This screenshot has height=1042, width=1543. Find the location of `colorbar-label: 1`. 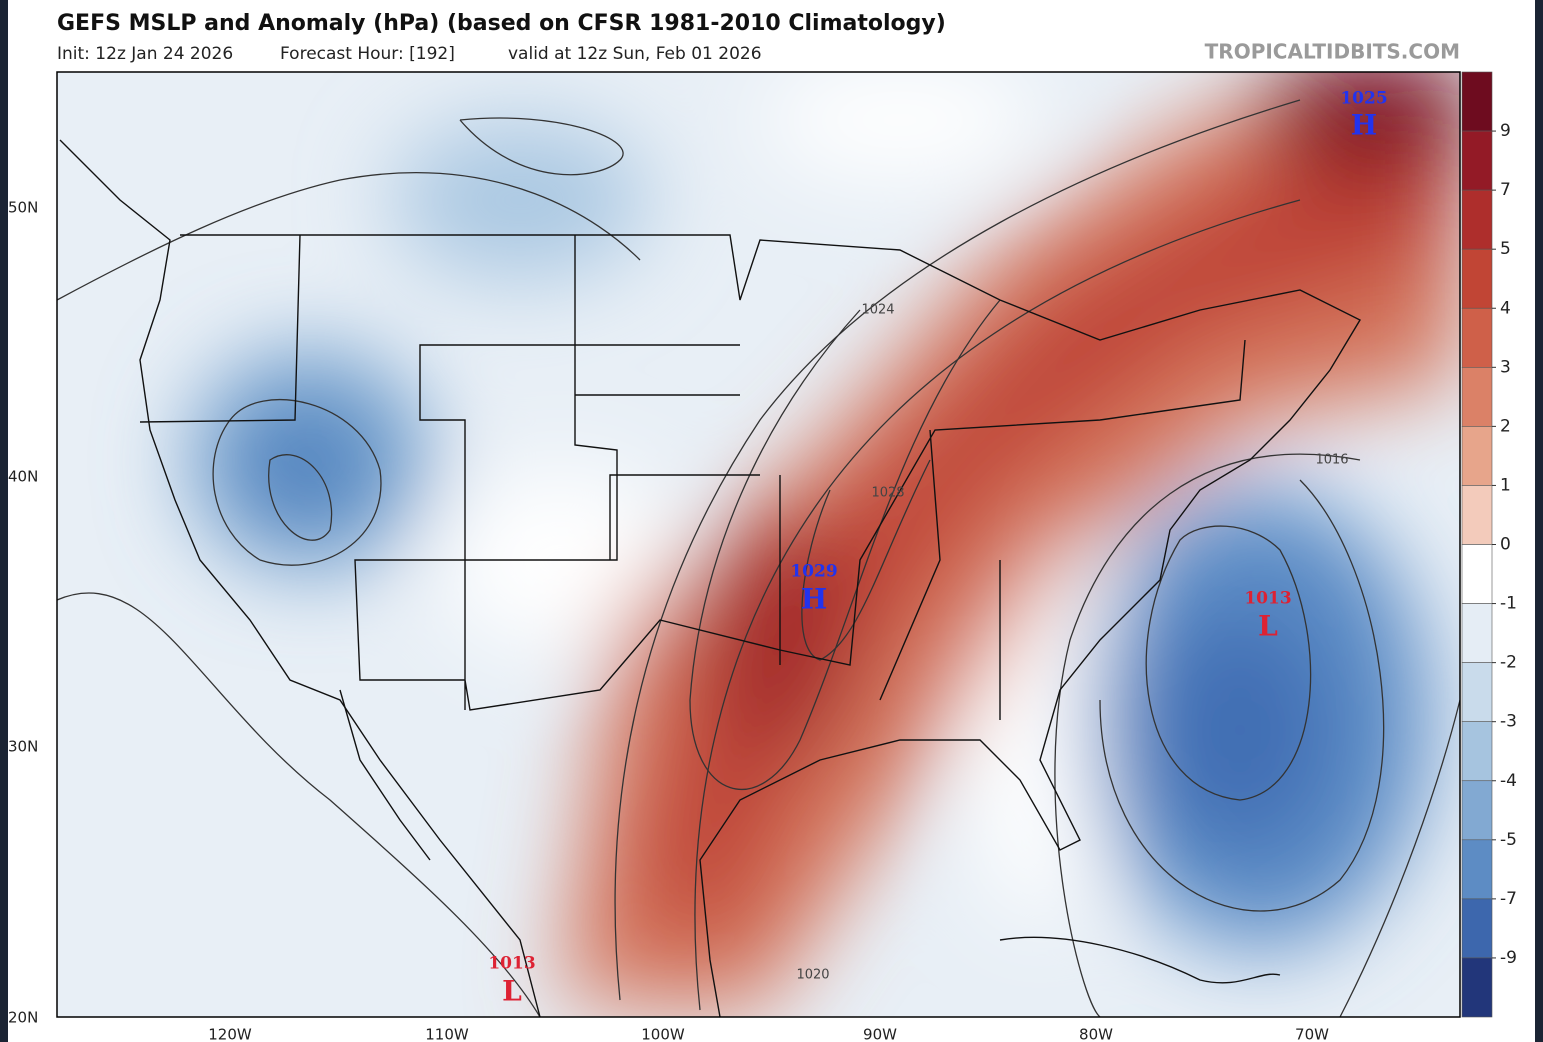

colorbar-label: 1 is located at coordinates (1505, 485).